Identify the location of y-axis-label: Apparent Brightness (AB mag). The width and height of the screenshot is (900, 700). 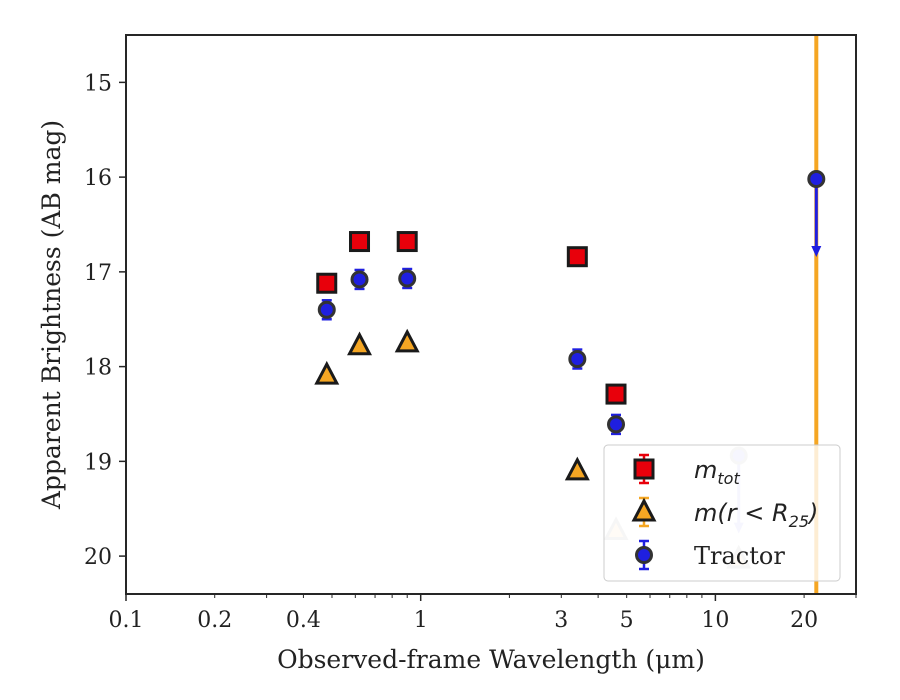
(51, 315).